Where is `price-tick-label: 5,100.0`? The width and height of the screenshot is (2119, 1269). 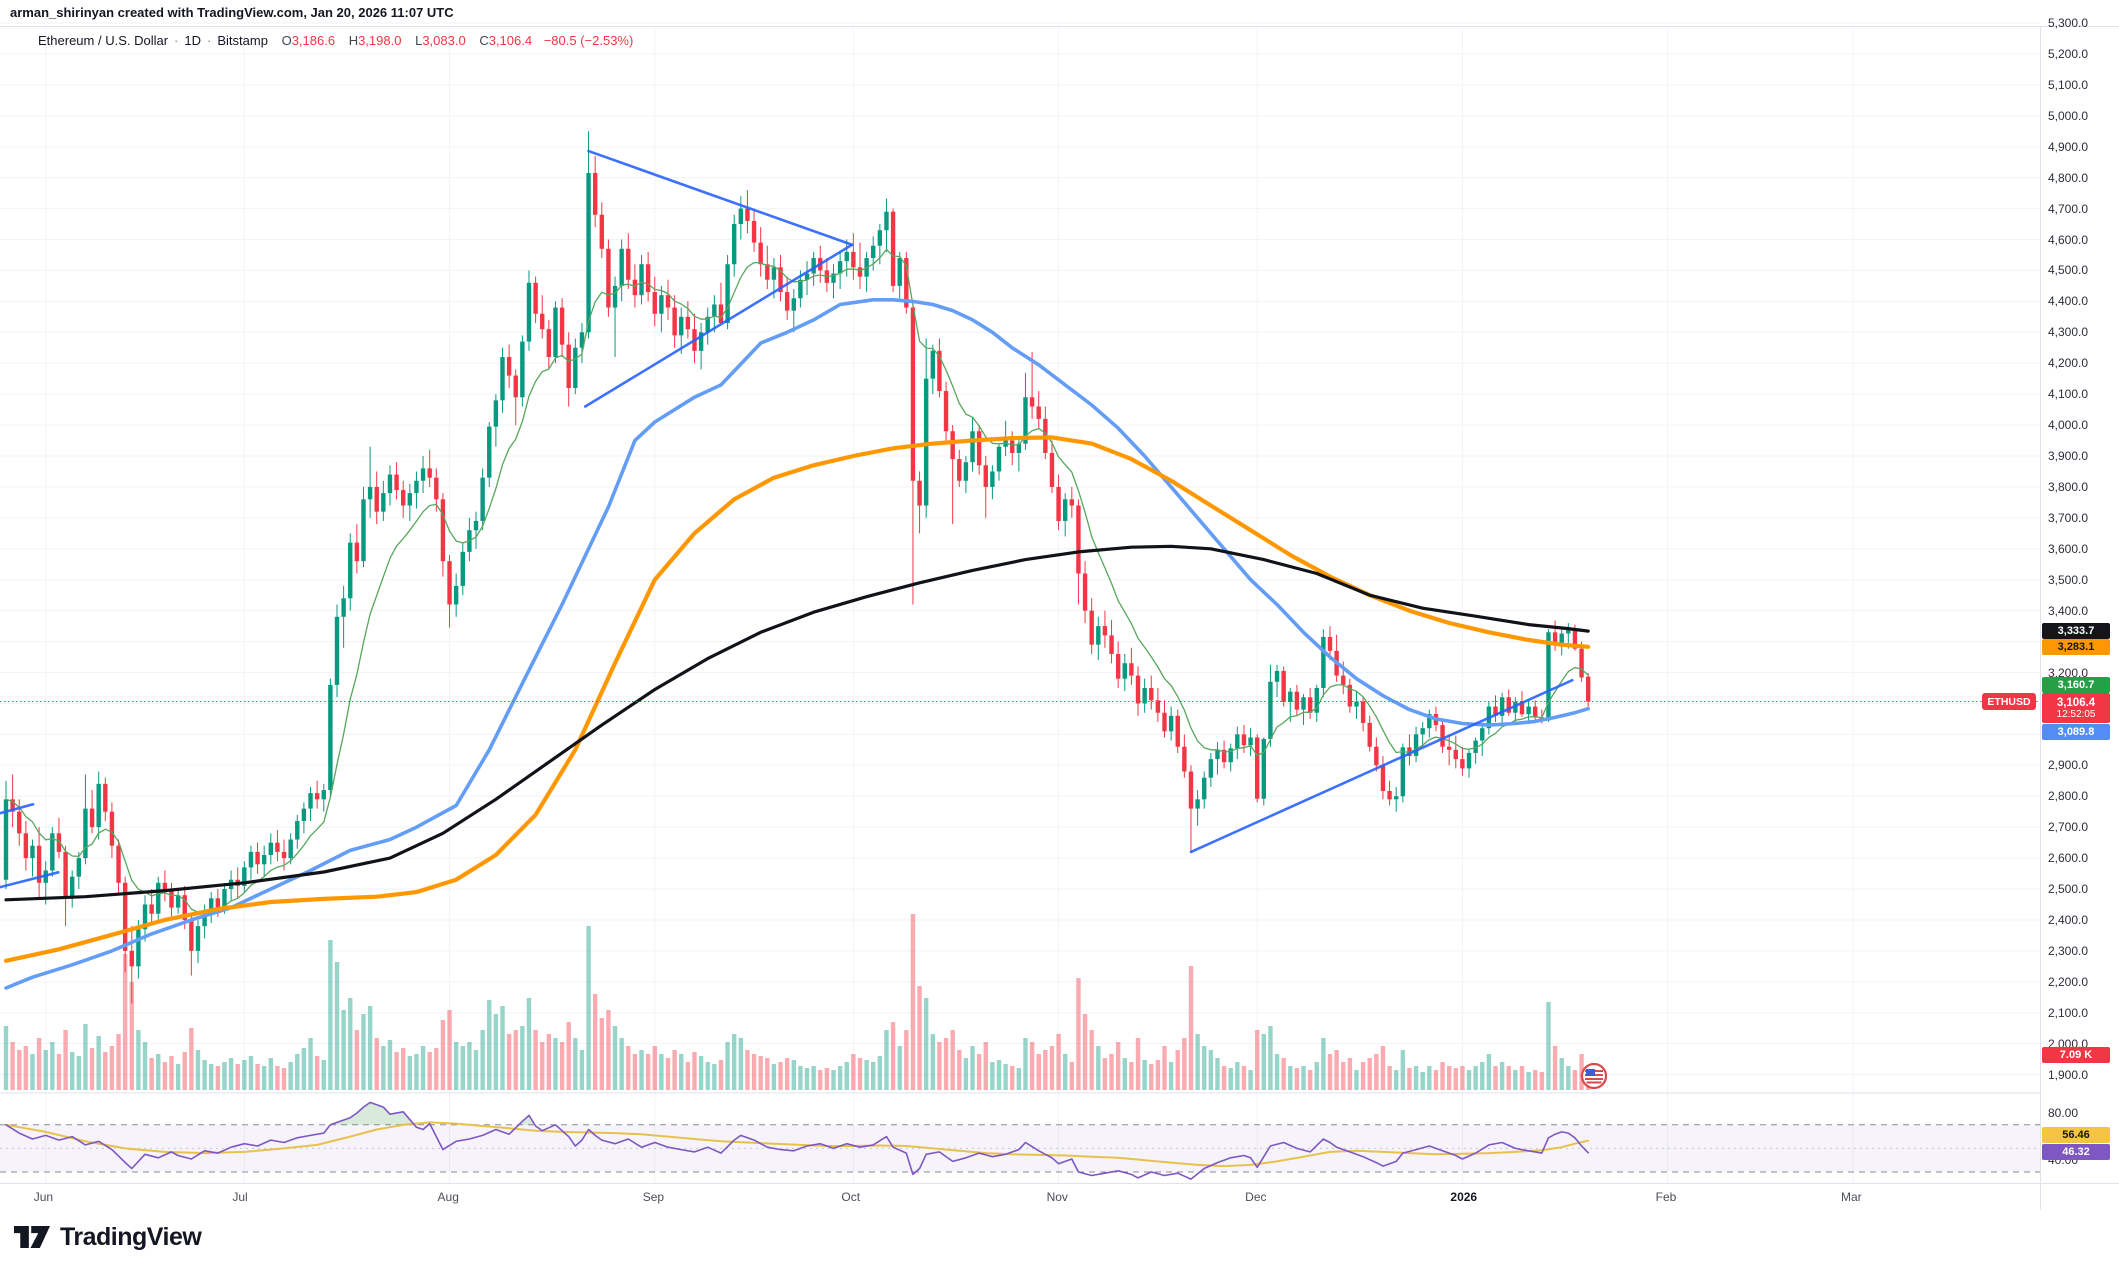 price-tick-label: 5,100.0 is located at coordinates (2068, 84).